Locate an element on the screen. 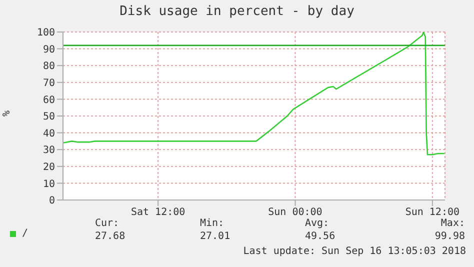  text: Max: is located at coordinates (452, 223).